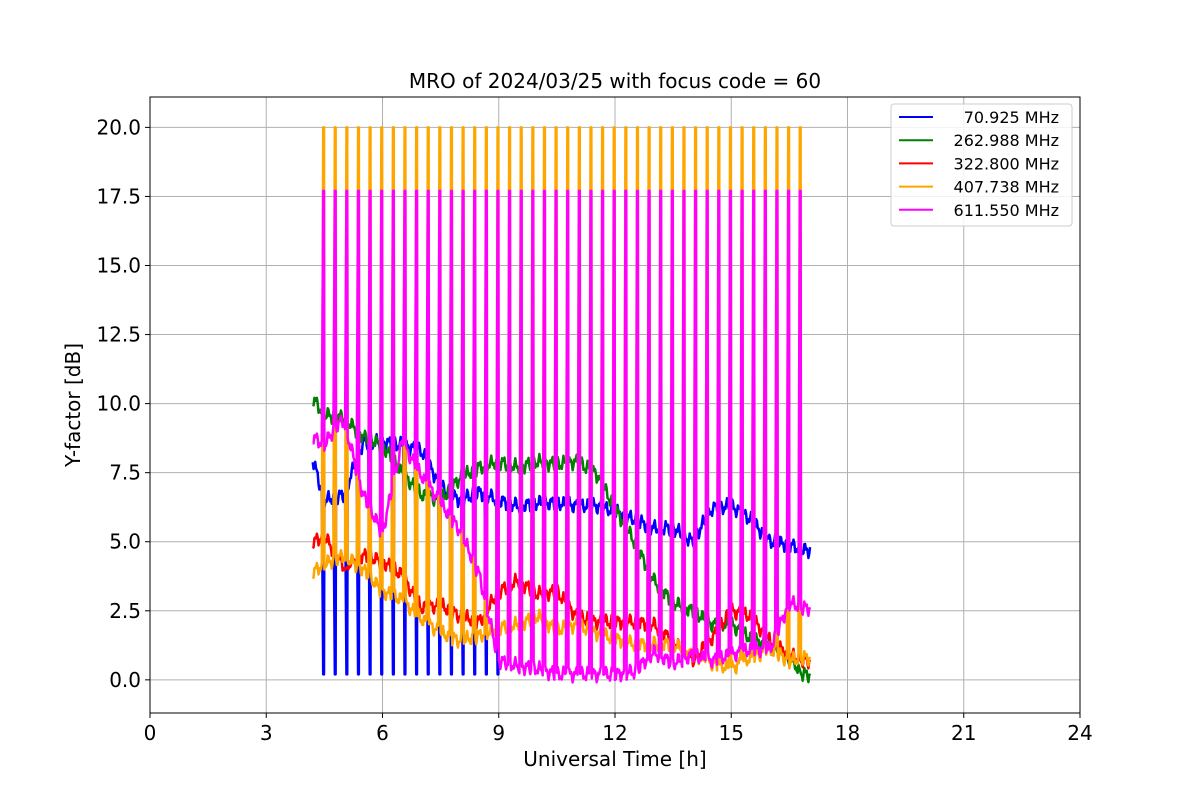  Describe the element at coordinates (73, 405) in the screenshot. I see `y-axis-title: Y-factor [dB]` at that location.